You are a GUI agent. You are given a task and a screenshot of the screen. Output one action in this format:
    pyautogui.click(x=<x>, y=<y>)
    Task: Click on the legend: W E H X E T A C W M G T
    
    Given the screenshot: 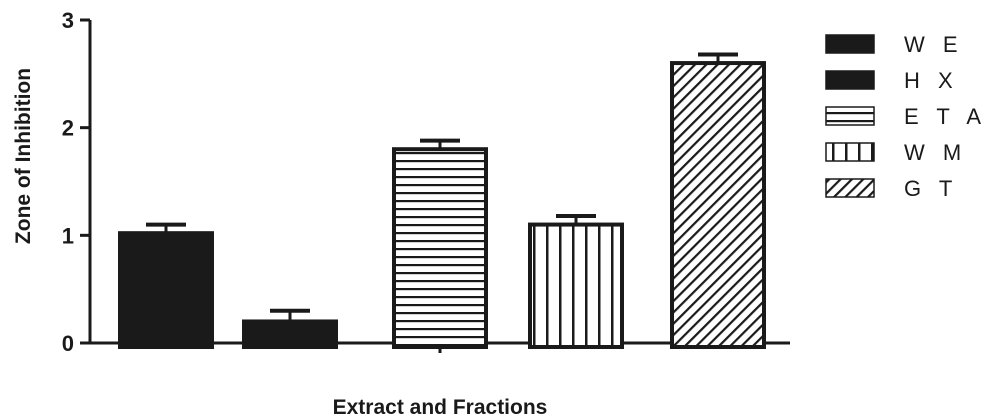 What is the action you would take?
    pyautogui.click(x=907, y=116)
    